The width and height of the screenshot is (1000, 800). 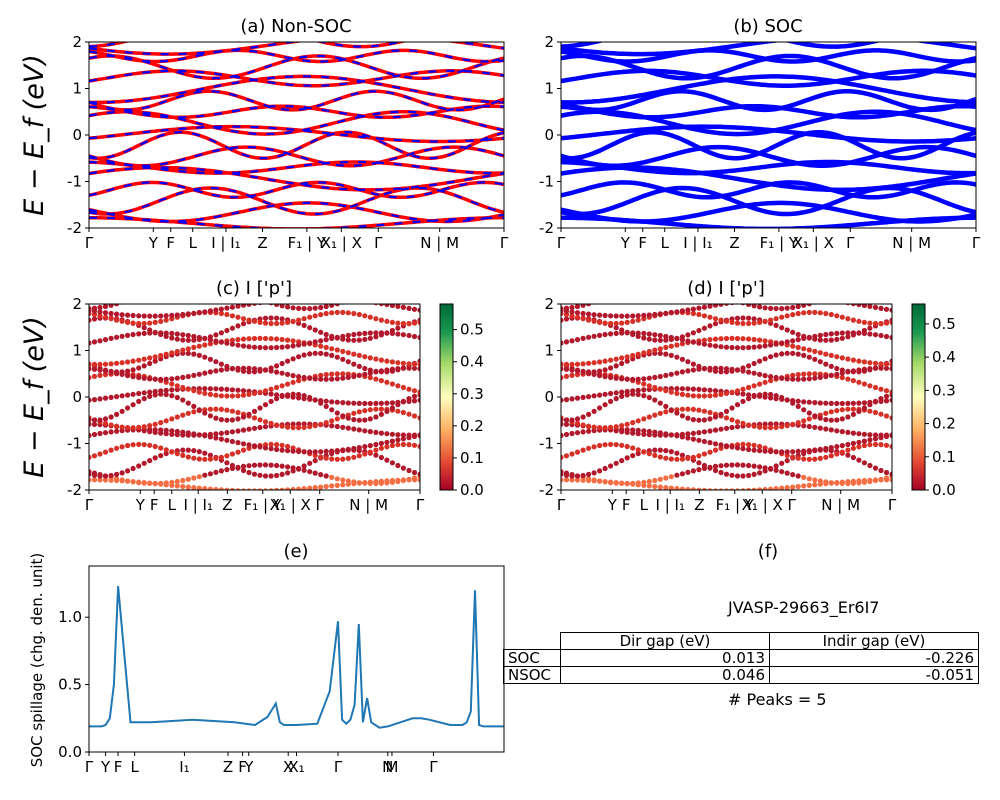 I want to click on xtick-label: F₁ | Y, so click(x=779, y=243).